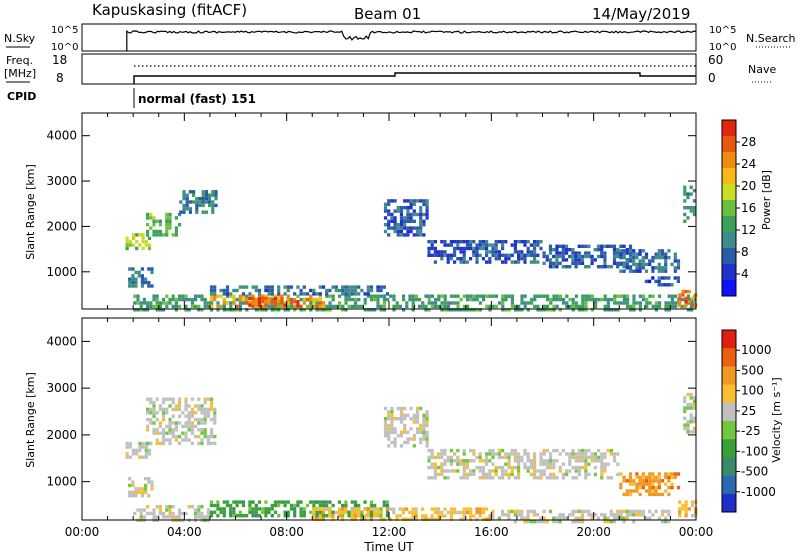 This screenshot has height=554, width=800. What do you see at coordinates (729, 339) in the screenshot?
I see `colorbar-swatch` at bounding box center [729, 339].